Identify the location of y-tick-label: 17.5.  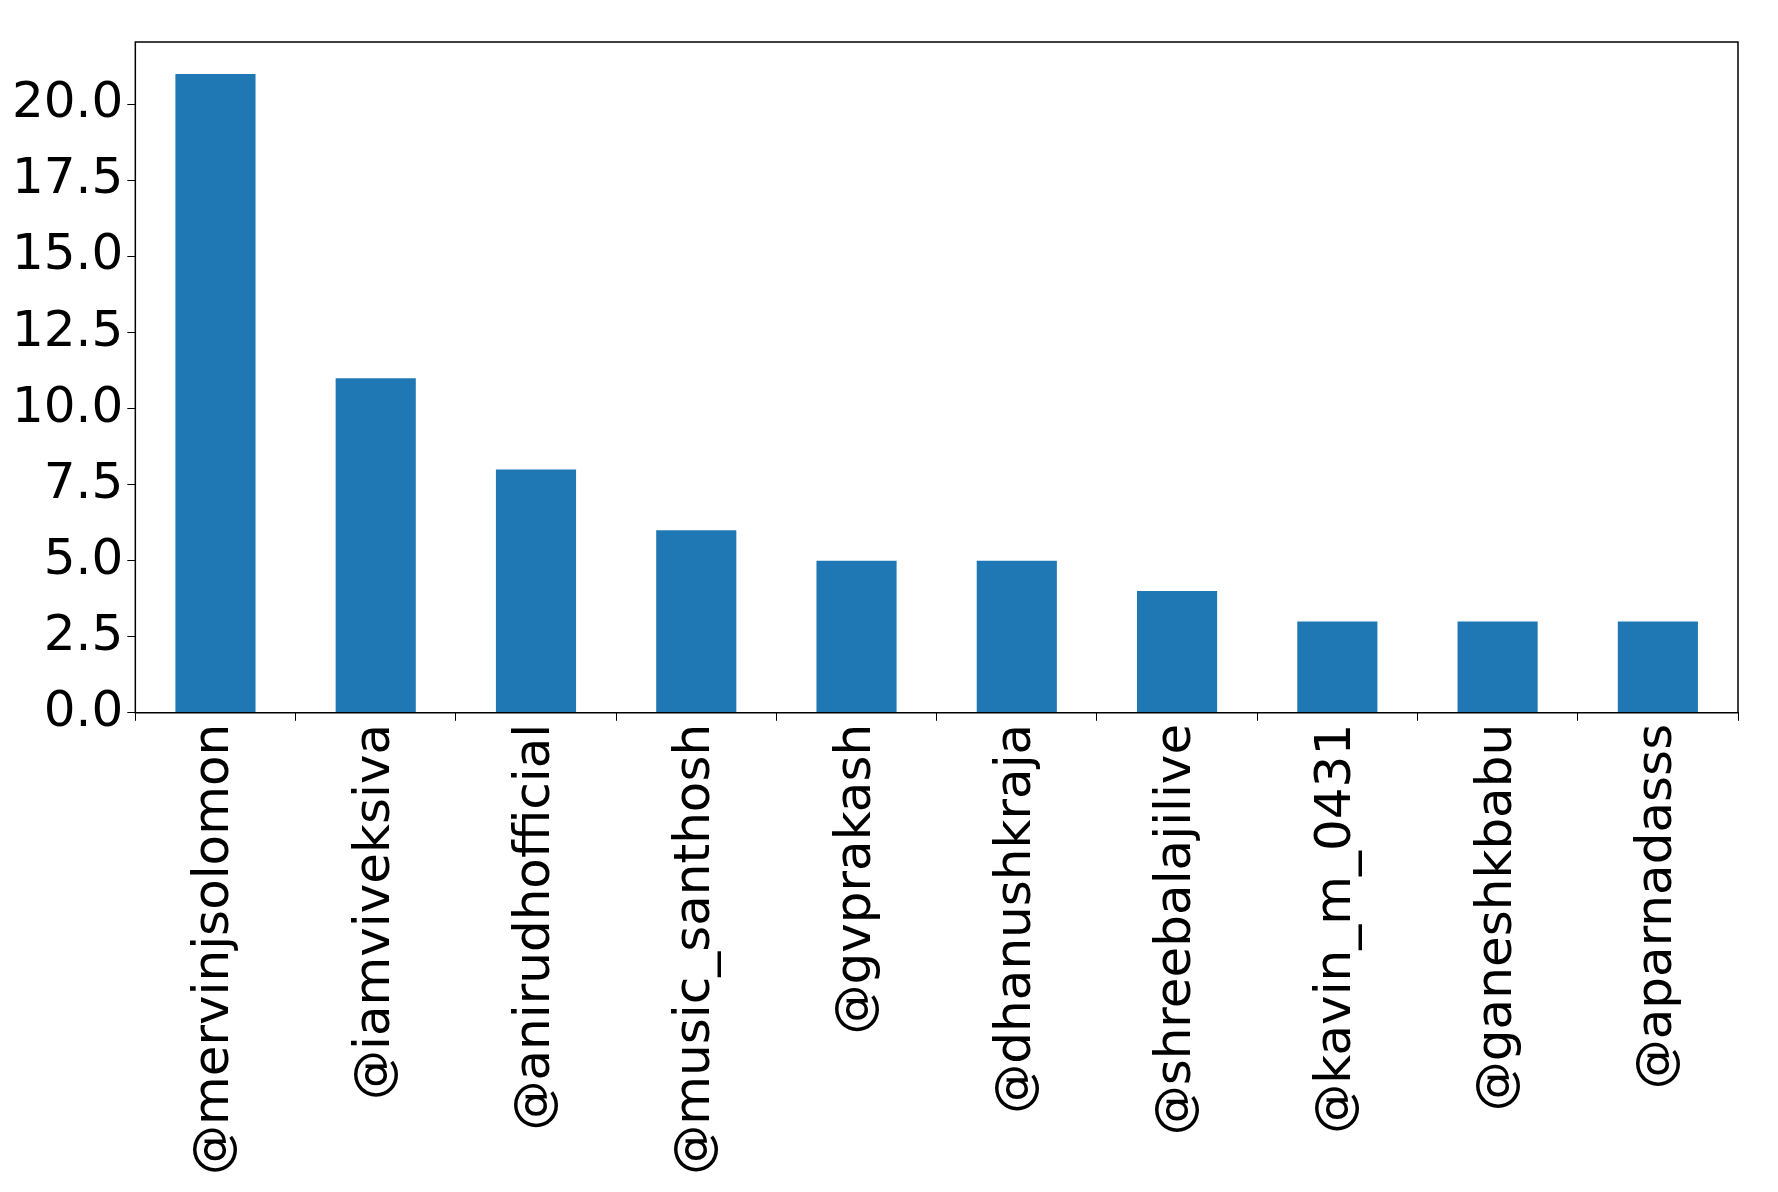
(68, 176).